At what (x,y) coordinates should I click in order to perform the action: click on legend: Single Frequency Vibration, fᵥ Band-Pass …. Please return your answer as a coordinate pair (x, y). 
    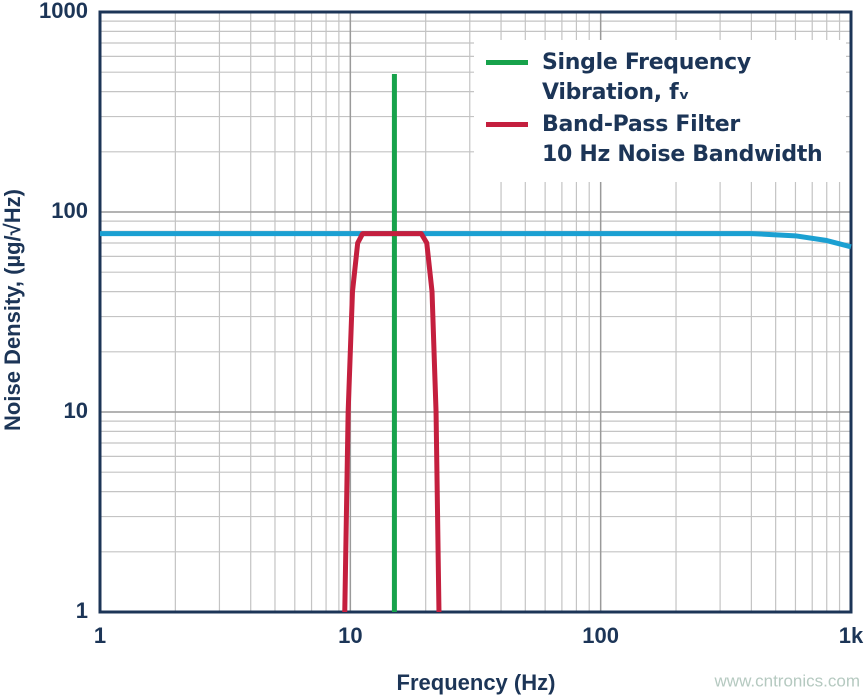
    Looking at the image, I should click on (660, 111).